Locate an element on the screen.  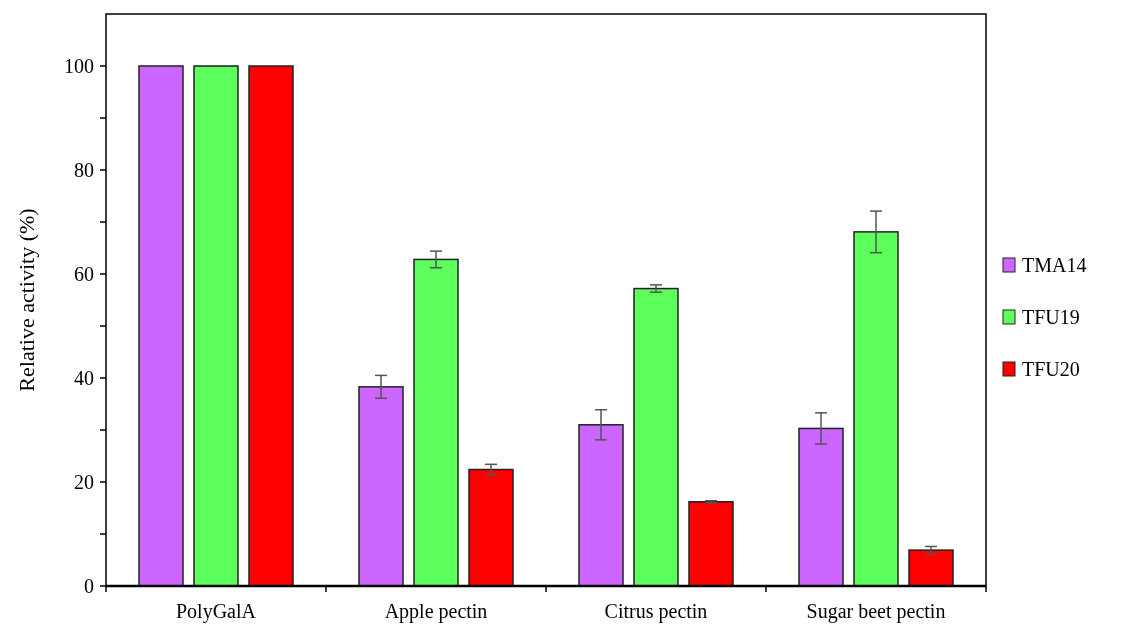
y-tick-label: 40 is located at coordinates (84, 378).